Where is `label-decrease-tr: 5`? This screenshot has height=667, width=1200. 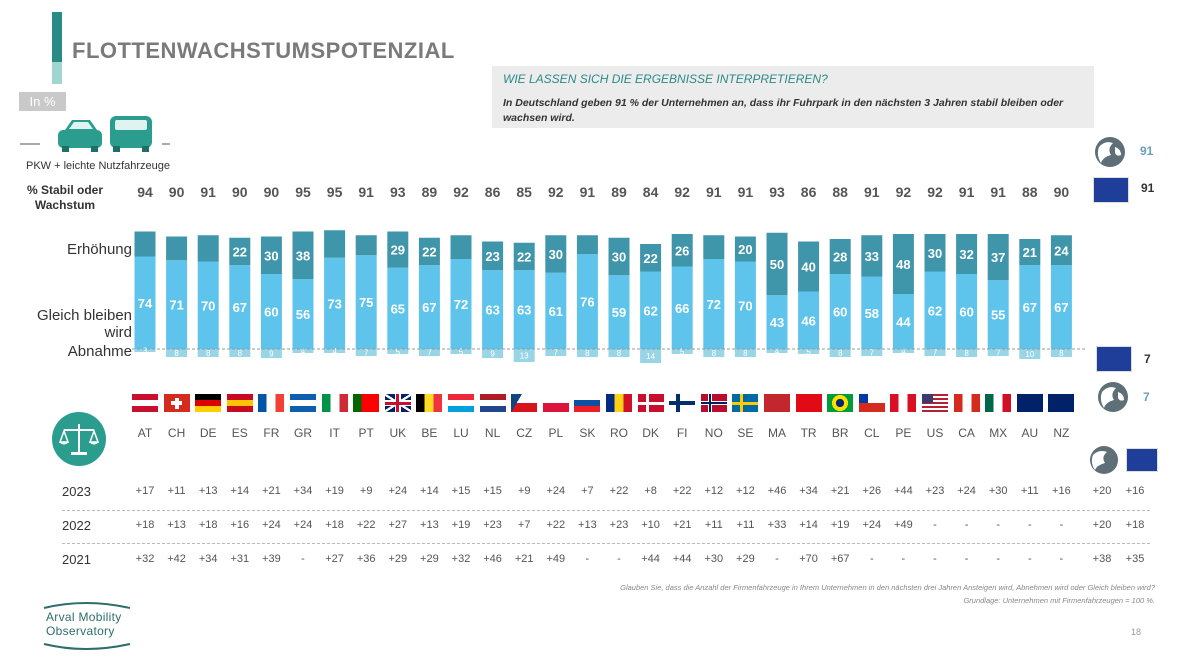 label-decrease-tr: 5 is located at coordinates (808, 352).